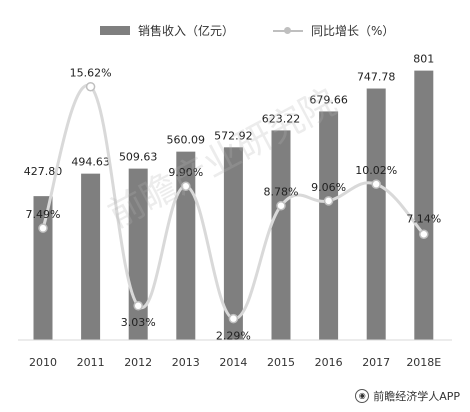 Image resolution: width=470 pixels, height=412 pixels. What do you see at coordinates (424, 234) in the screenshot?
I see `line-point-2018E` at bounding box center [424, 234].